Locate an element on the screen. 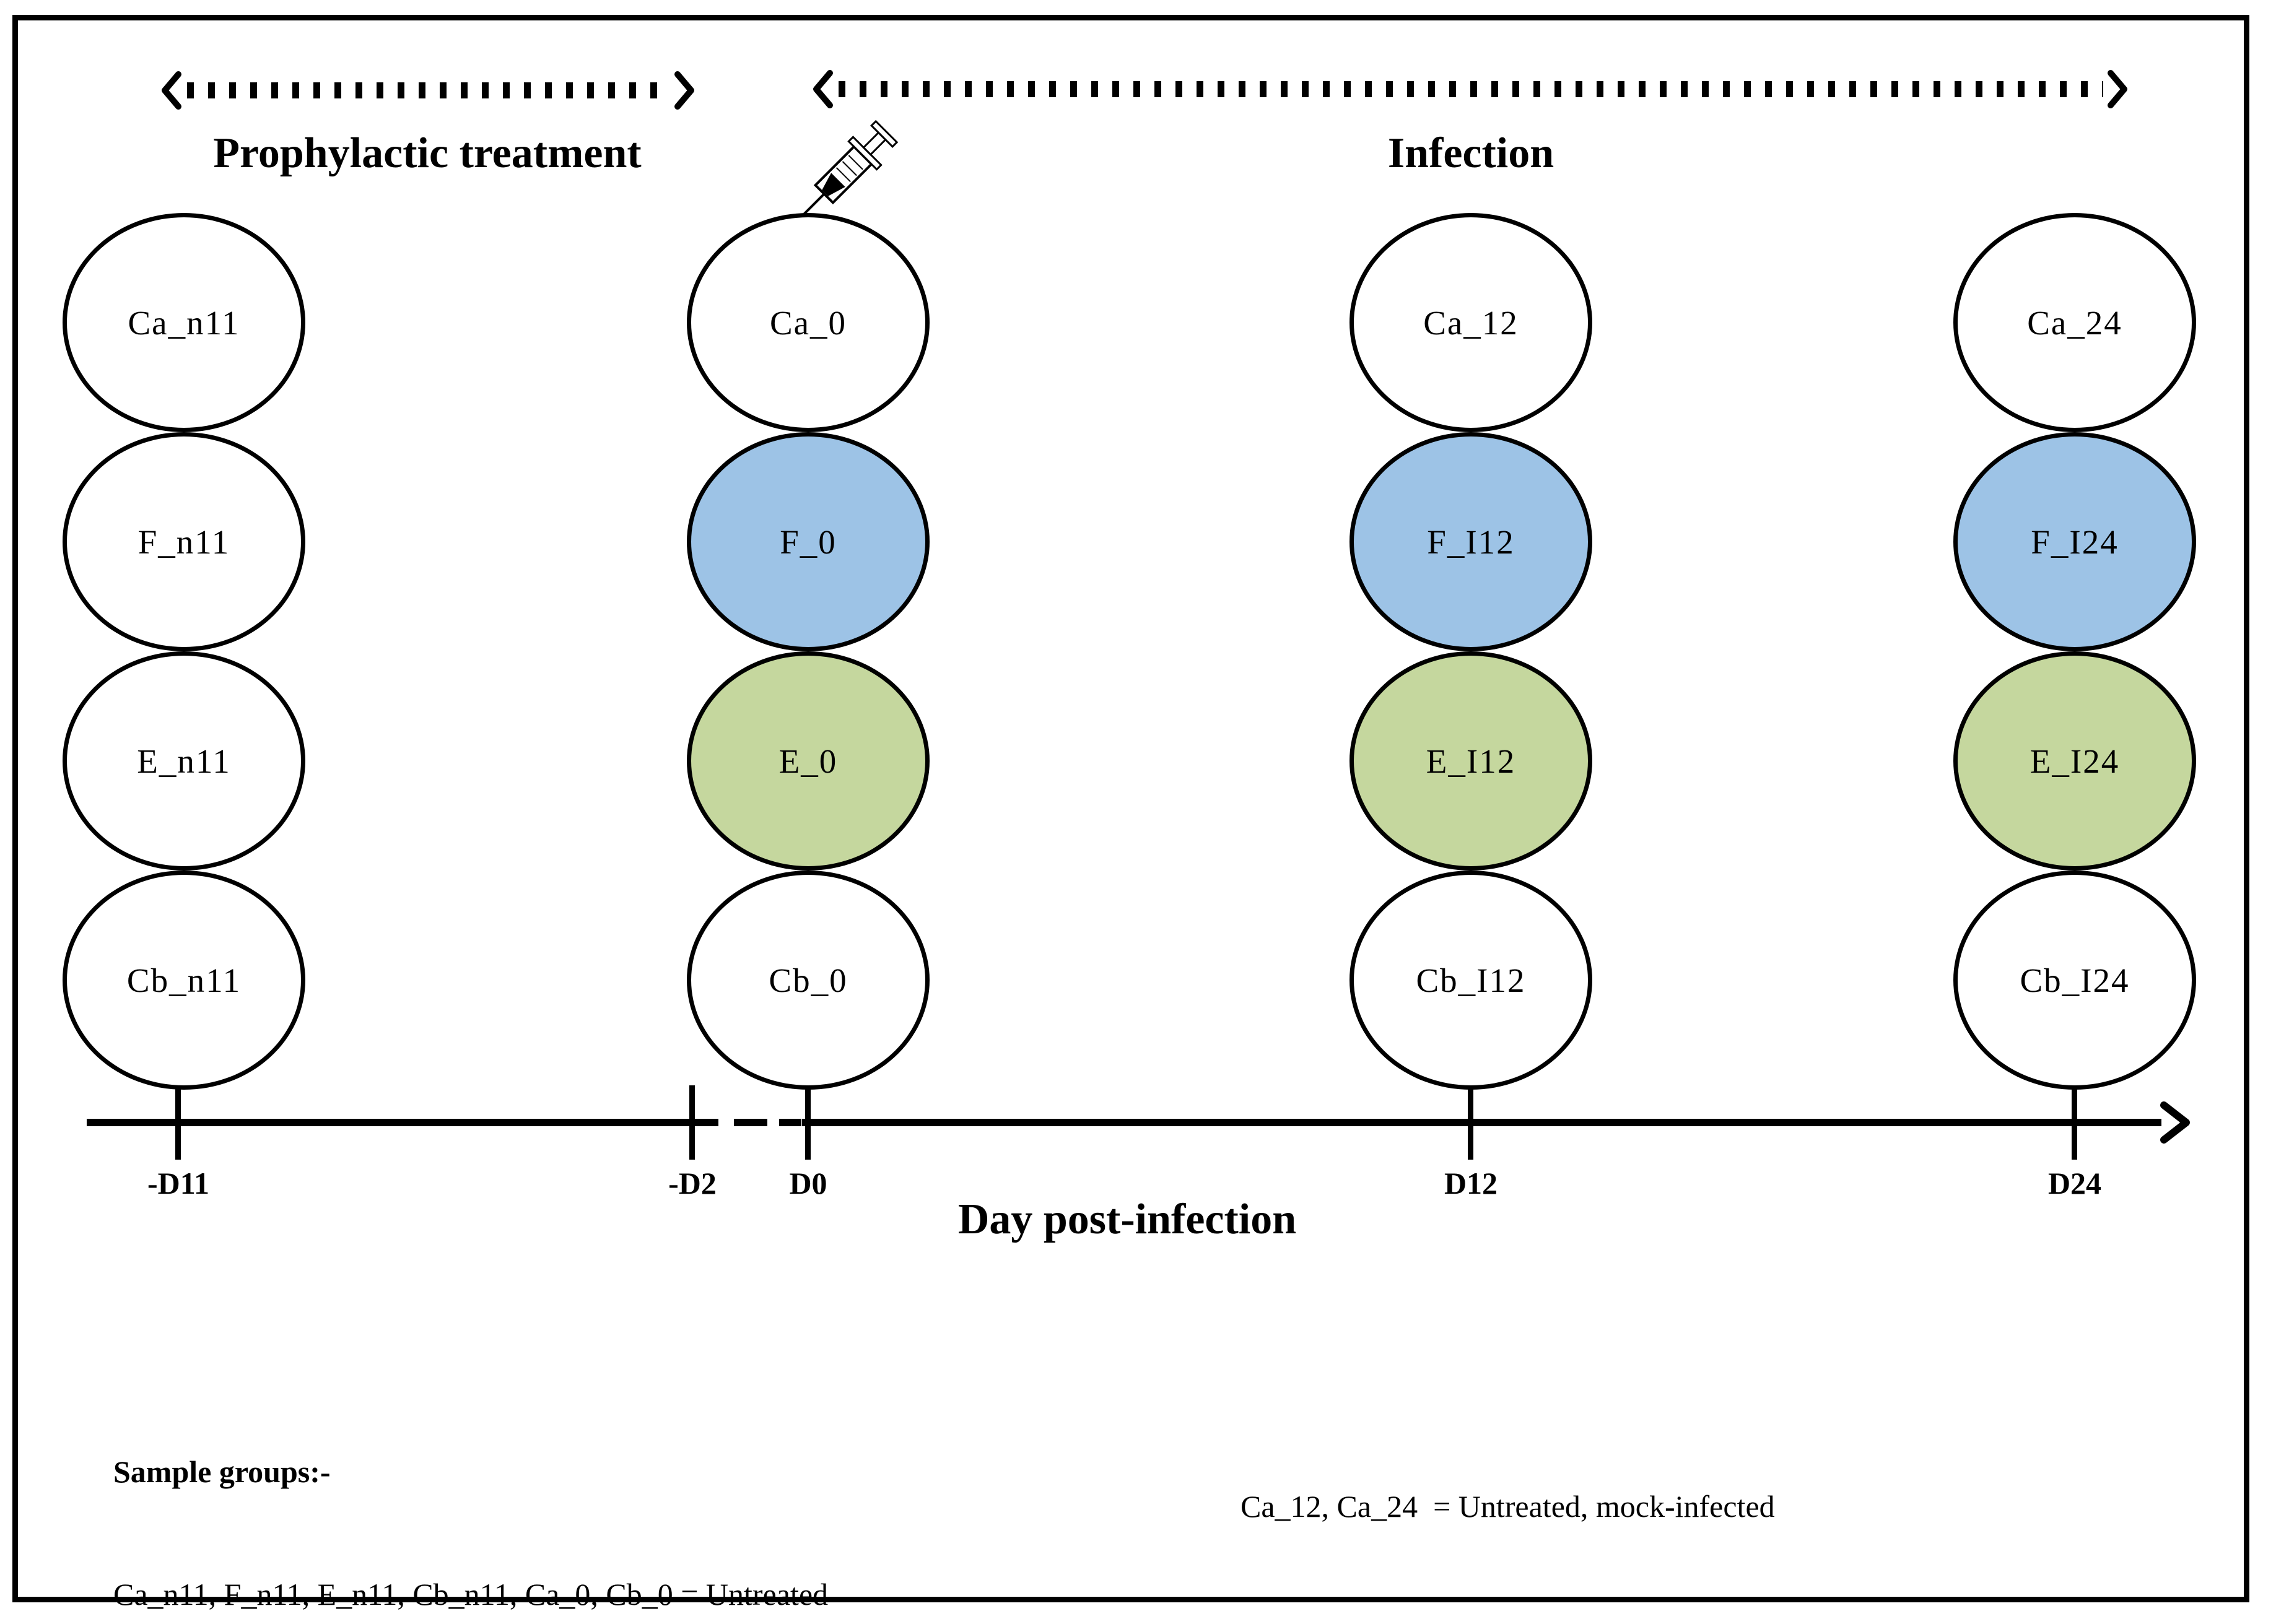  sample-circle-cb-0: Cb_0 is located at coordinates (808, 980).